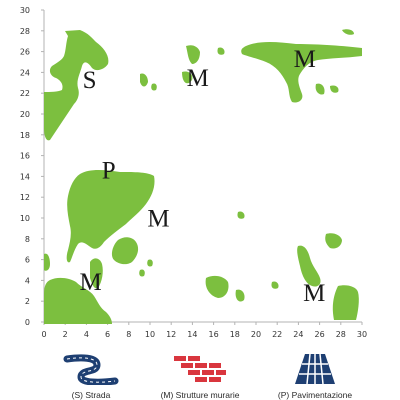 The image size is (400, 400). Describe the element at coordinates (192, 334) in the screenshot. I see `x-tick-label: 14` at that location.